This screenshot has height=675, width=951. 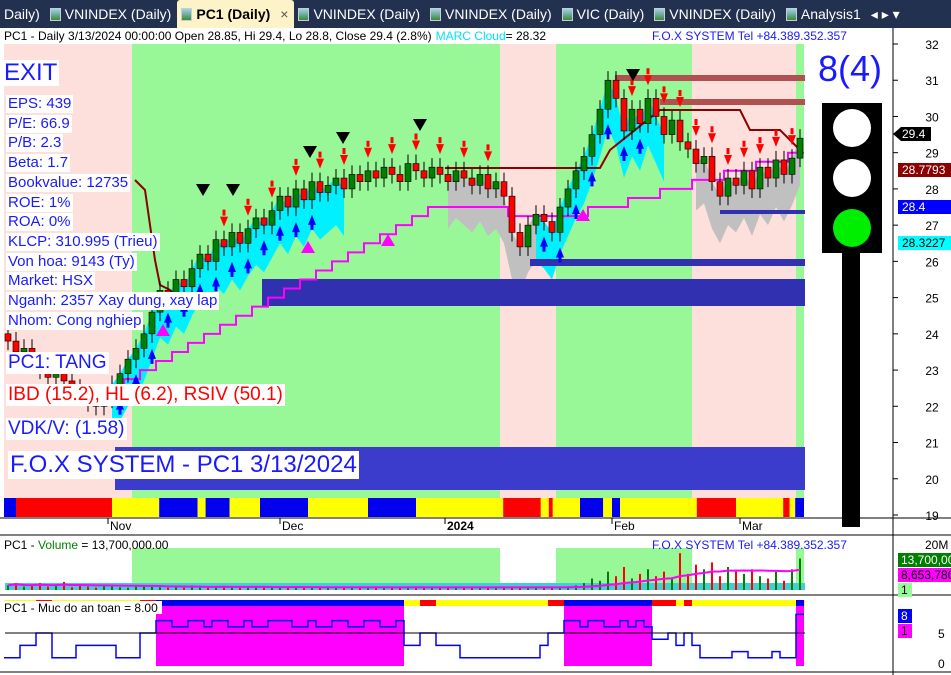 I want to click on y-tick-label: 29, so click(x=932, y=154).